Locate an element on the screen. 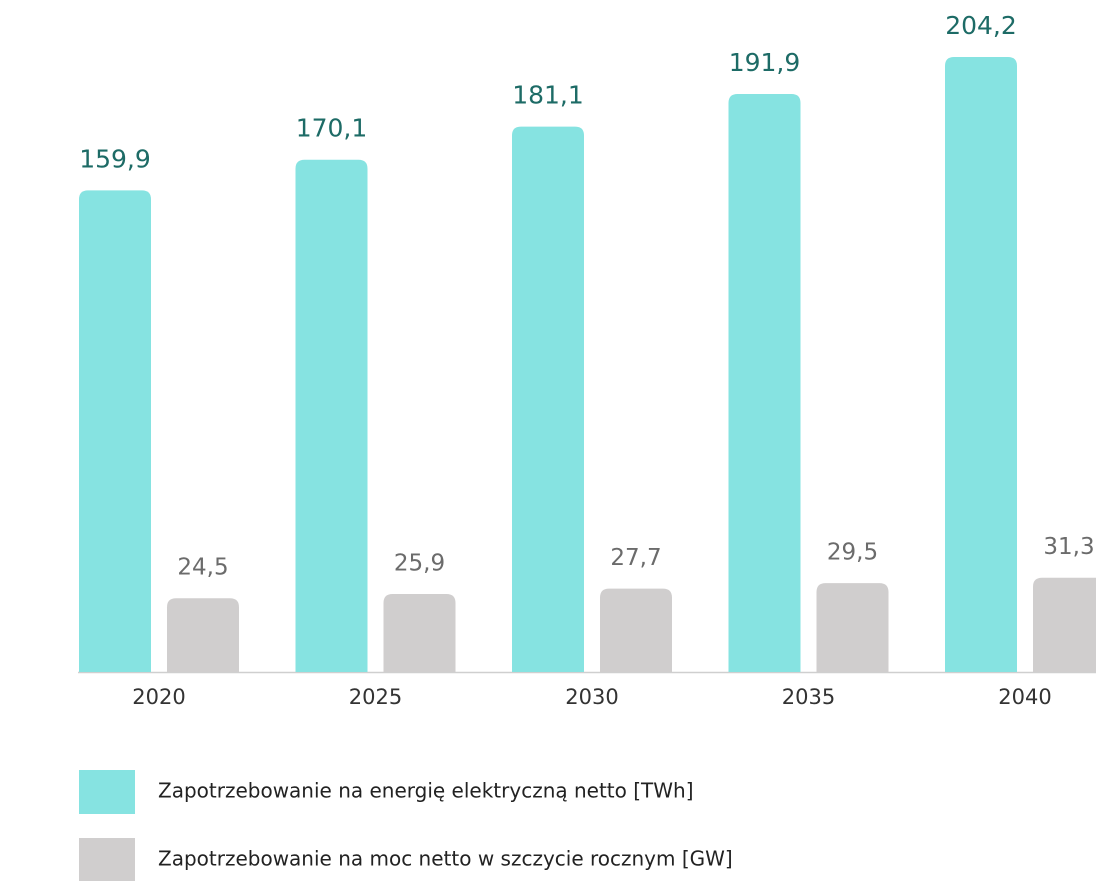  value-label: 24,5 is located at coordinates (202, 568).